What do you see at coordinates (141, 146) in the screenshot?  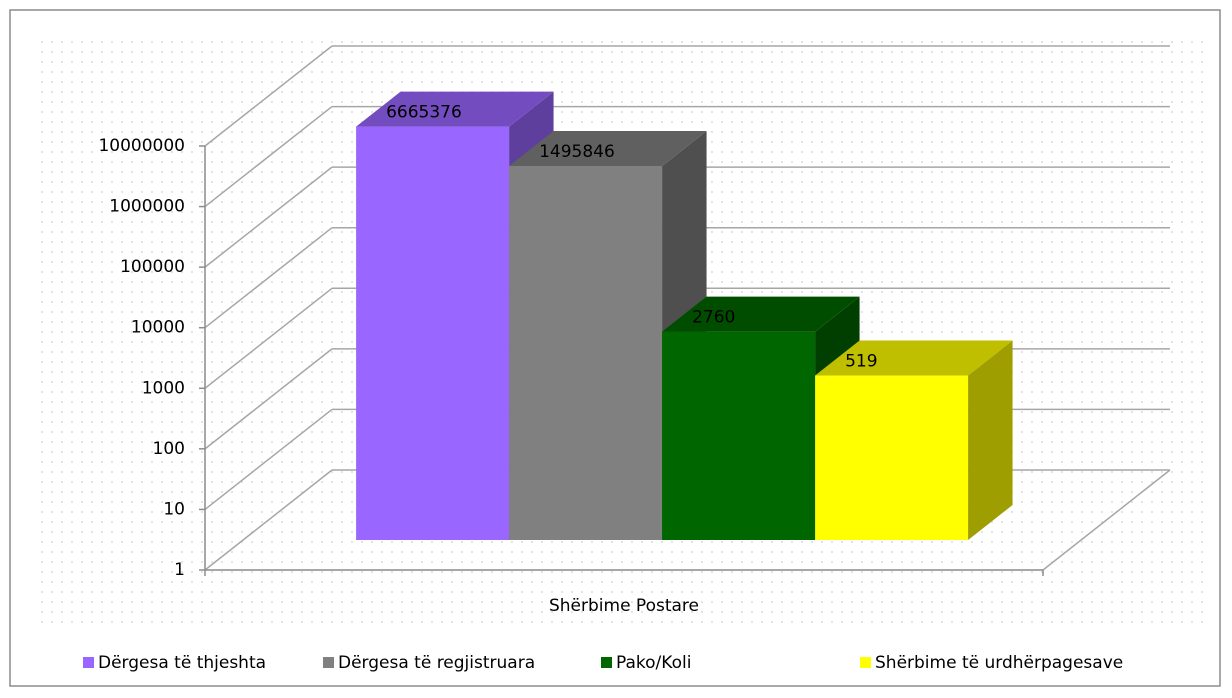 I see `y-tick-label: 10000000` at bounding box center [141, 146].